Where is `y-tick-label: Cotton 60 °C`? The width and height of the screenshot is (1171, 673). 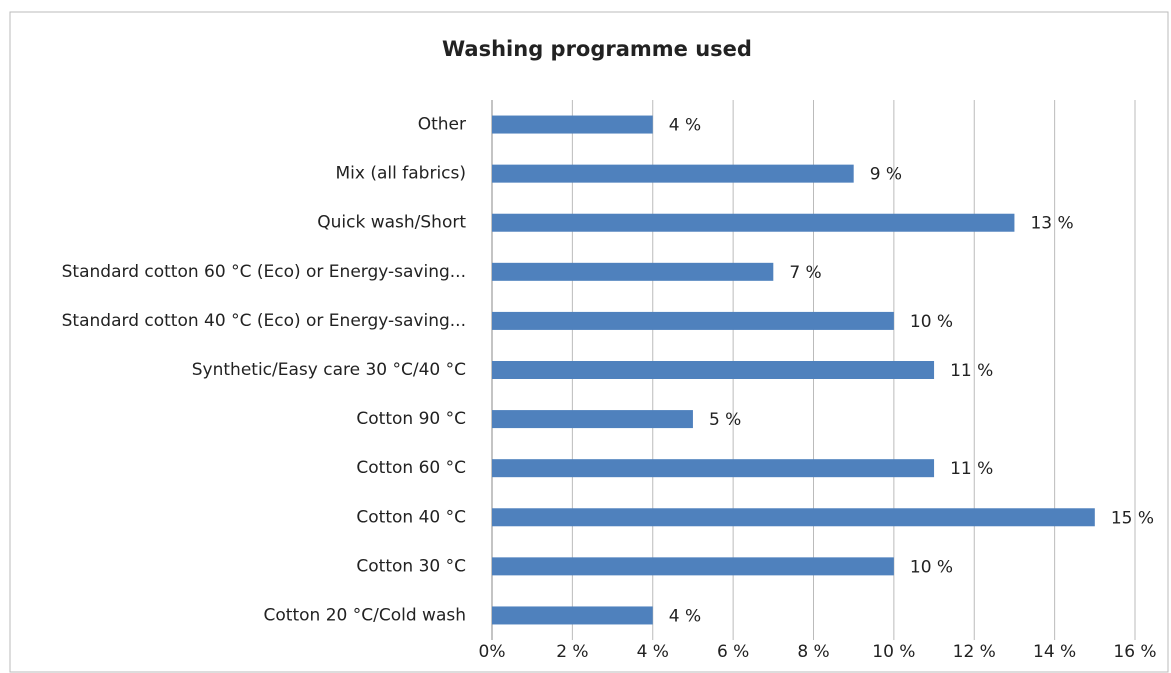
y-tick-label: Cotton 60 °C is located at coordinates (411, 468).